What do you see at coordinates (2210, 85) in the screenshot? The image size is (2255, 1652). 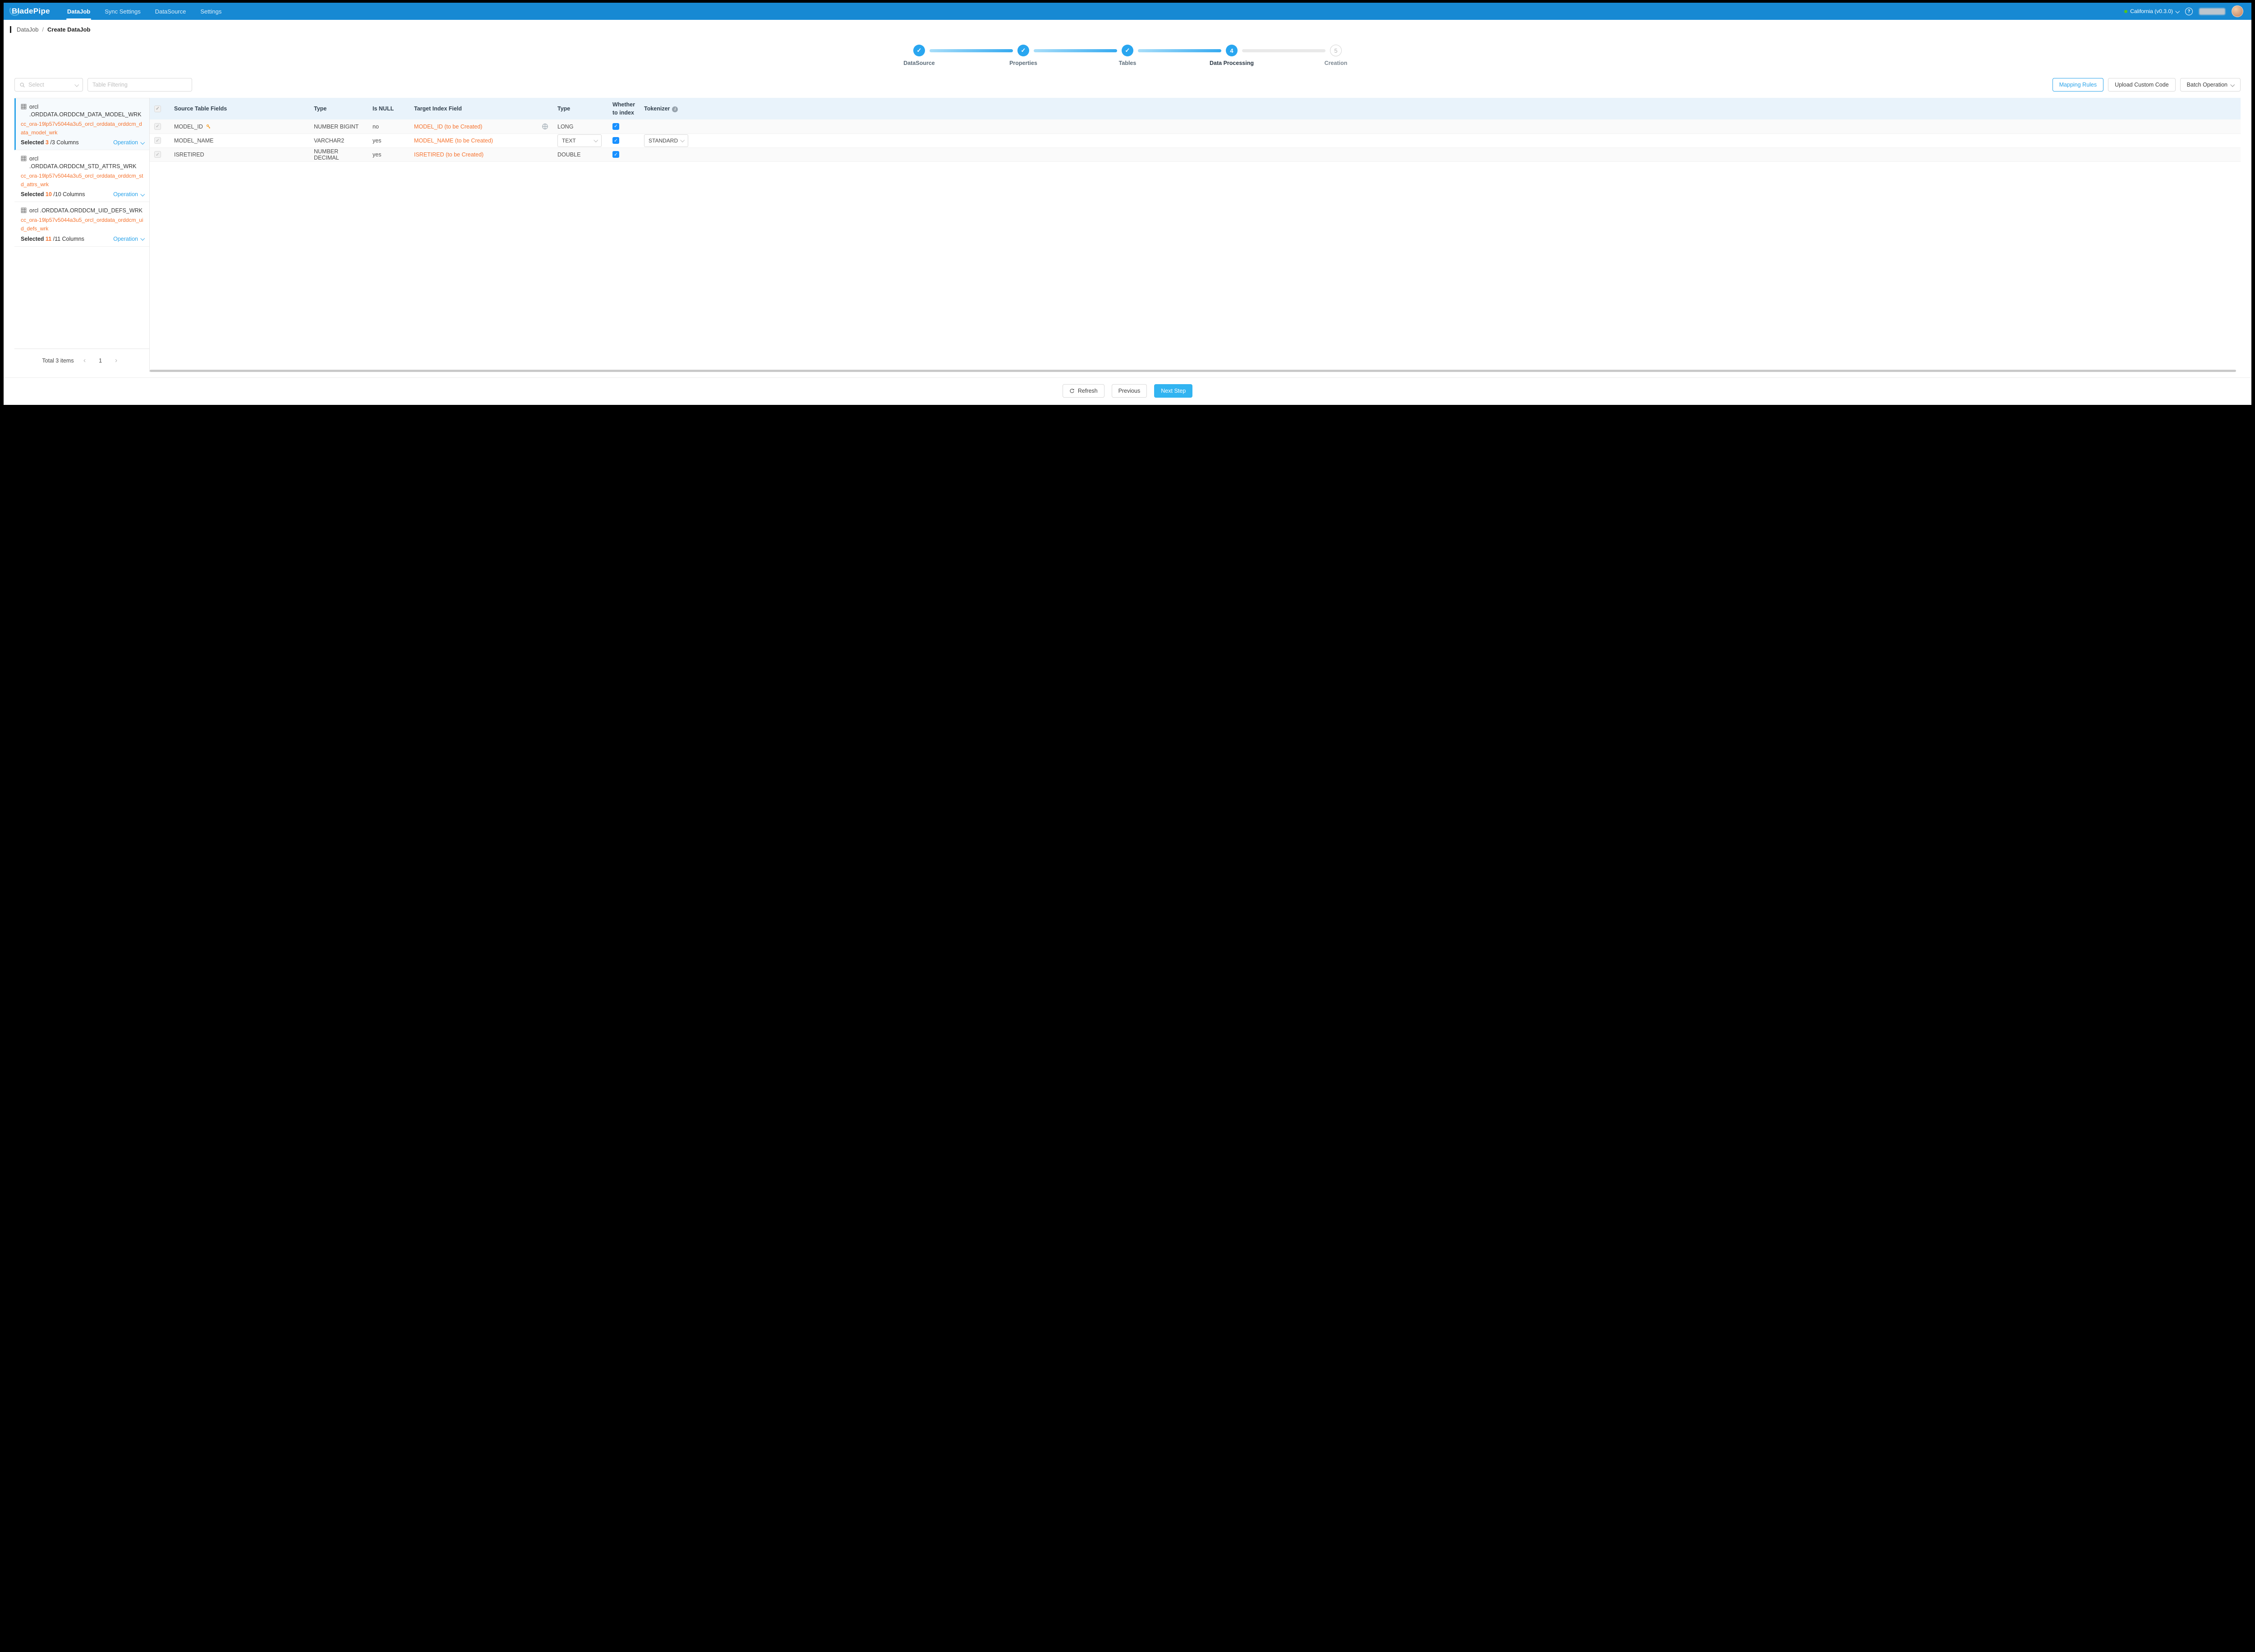 I see `batch-operation-button: Batch Operation` at bounding box center [2210, 85].